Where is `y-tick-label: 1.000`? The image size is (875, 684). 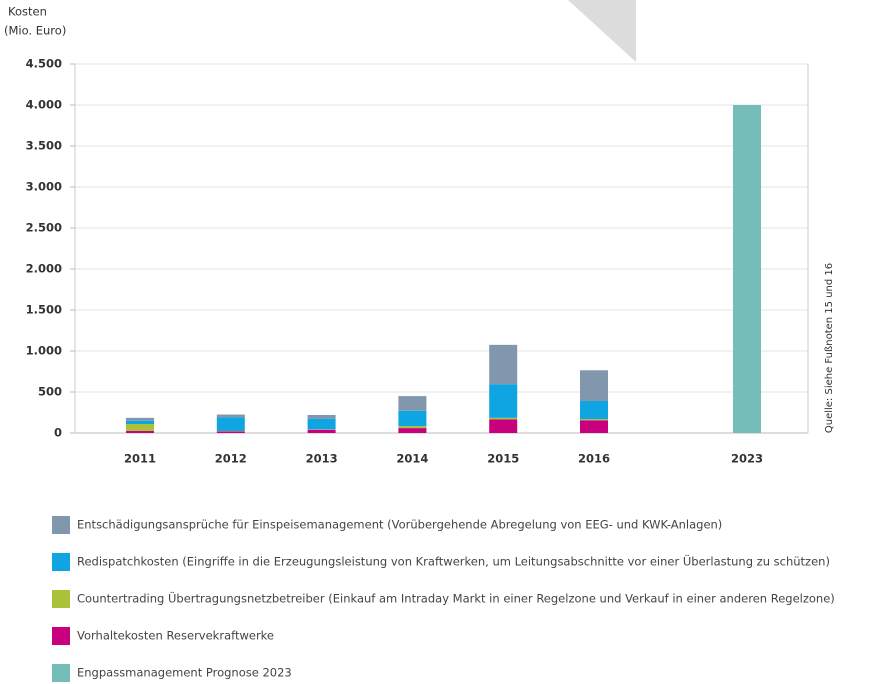 y-tick-label: 1.000 is located at coordinates (44, 351).